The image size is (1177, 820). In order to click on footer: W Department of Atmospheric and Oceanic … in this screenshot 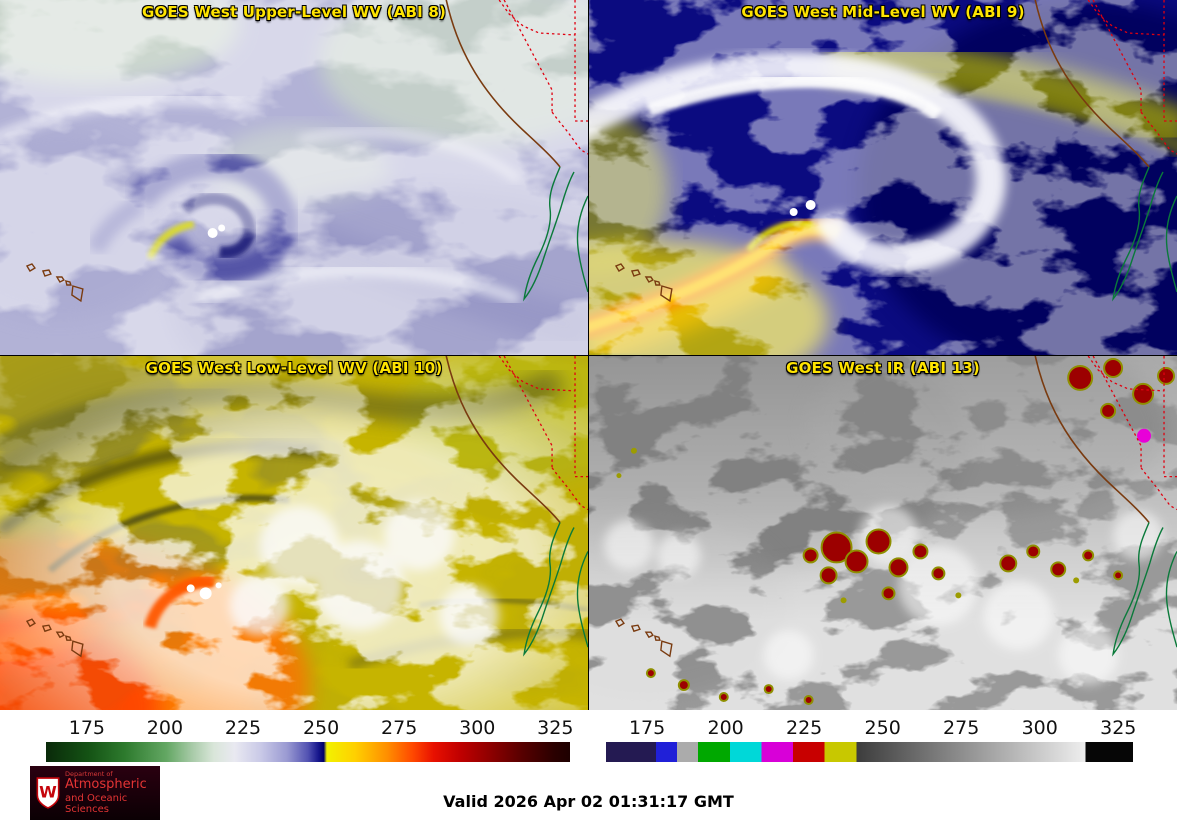, I will do `click(588, 791)`.